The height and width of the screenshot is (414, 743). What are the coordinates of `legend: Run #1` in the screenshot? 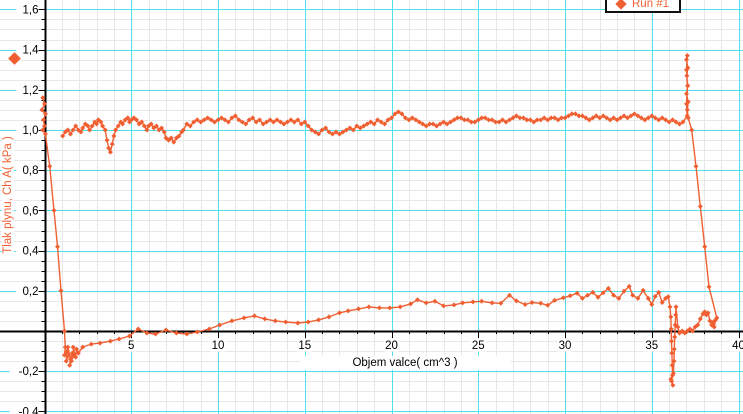 It's located at (643, 6).